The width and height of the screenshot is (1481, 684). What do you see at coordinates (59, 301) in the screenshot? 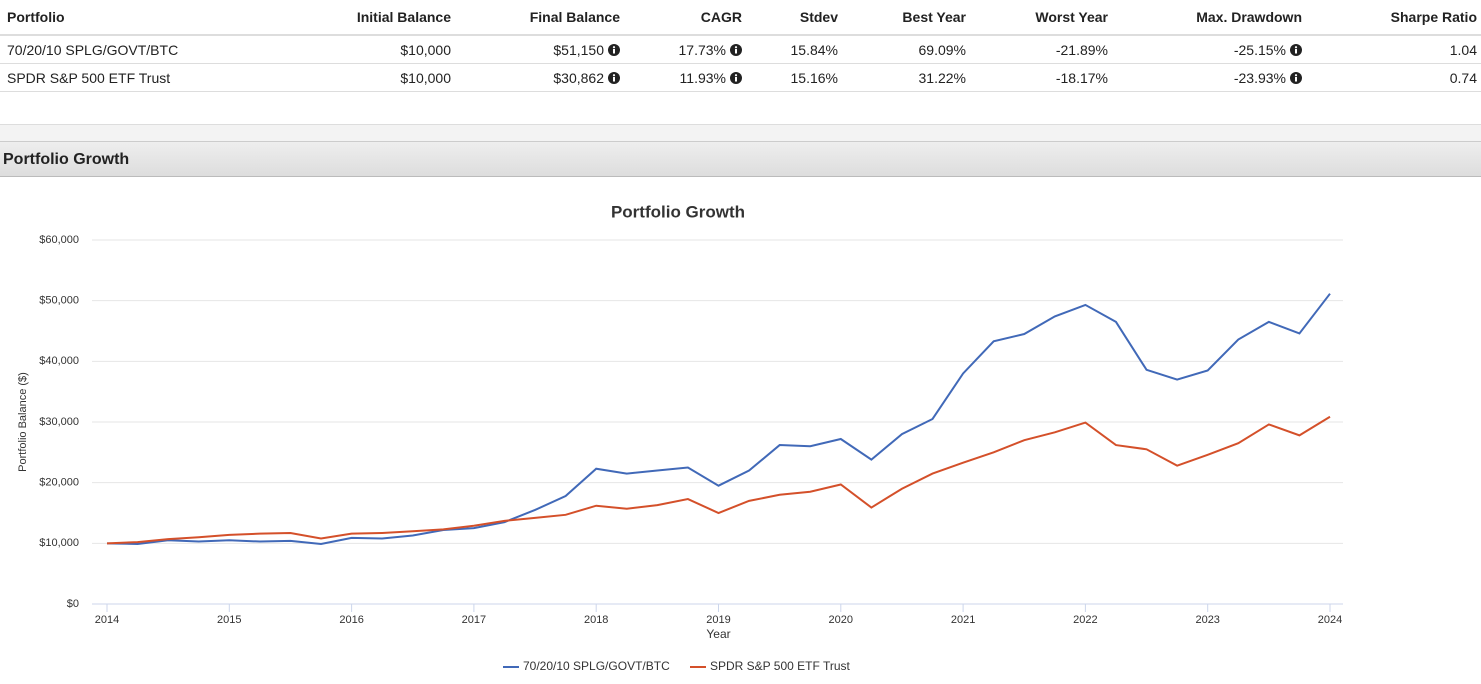
I see `y-tick-label: $50,000` at bounding box center [59, 301].